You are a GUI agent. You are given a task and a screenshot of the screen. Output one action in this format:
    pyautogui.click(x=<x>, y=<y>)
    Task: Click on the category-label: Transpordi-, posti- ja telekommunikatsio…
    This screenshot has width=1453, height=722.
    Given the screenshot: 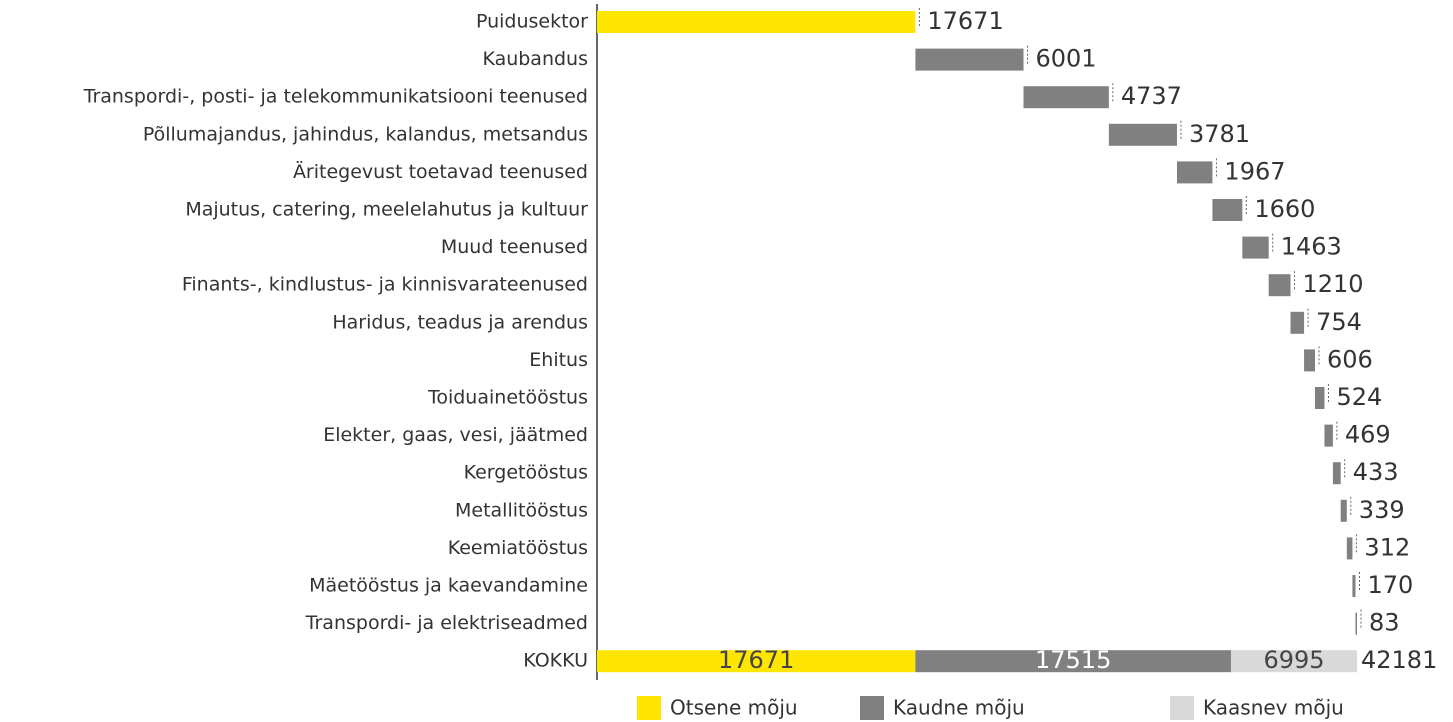 What is the action you would take?
    pyautogui.click(x=335, y=97)
    